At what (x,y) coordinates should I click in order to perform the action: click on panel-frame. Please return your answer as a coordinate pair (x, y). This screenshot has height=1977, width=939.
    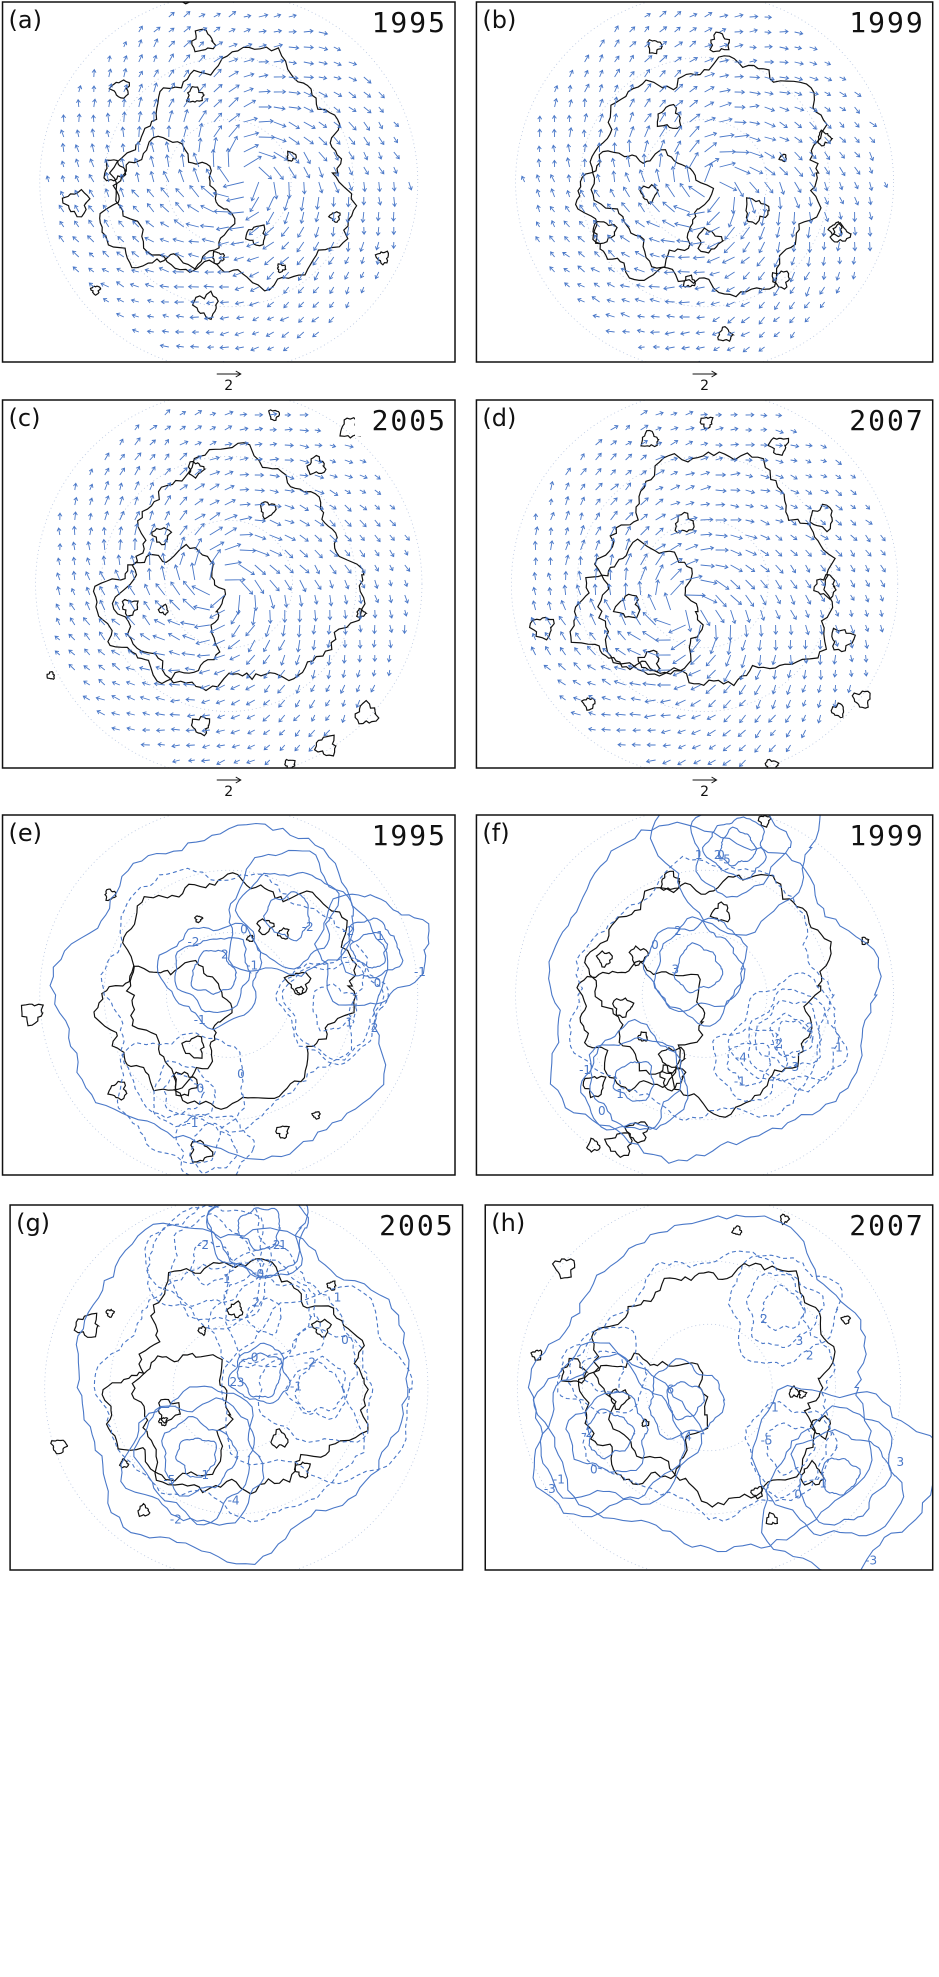
    Looking at the image, I should click on (704, 584).